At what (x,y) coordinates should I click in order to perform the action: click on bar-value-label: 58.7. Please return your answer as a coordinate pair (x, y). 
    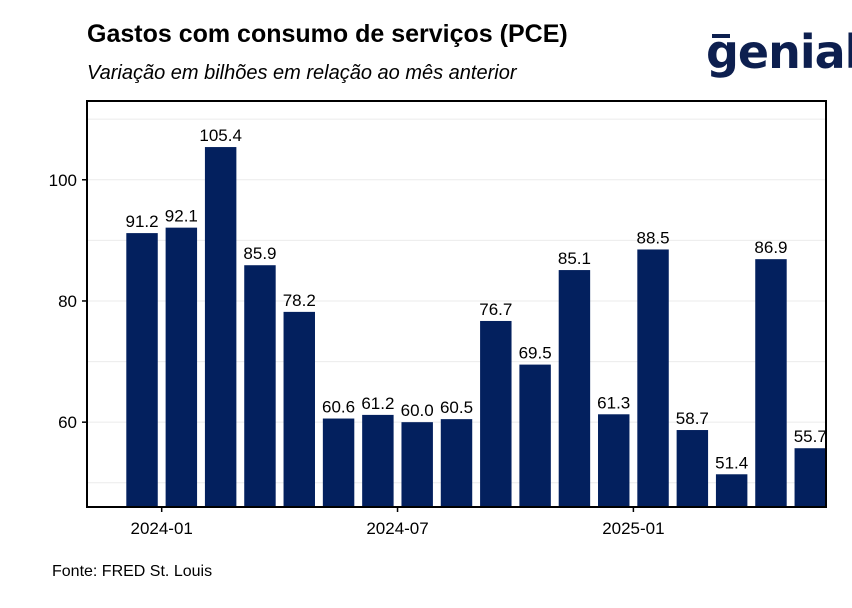
    Looking at the image, I should click on (692, 418).